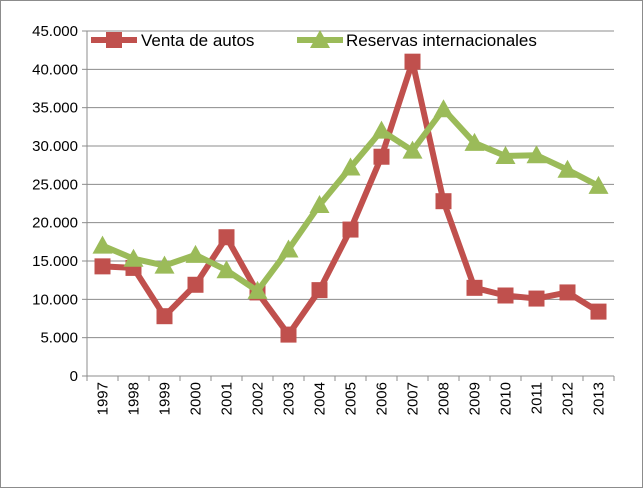 This screenshot has width=643, height=488. Describe the element at coordinates (197, 40) in the screenshot. I see `legend-label: Venta de autos` at that location.